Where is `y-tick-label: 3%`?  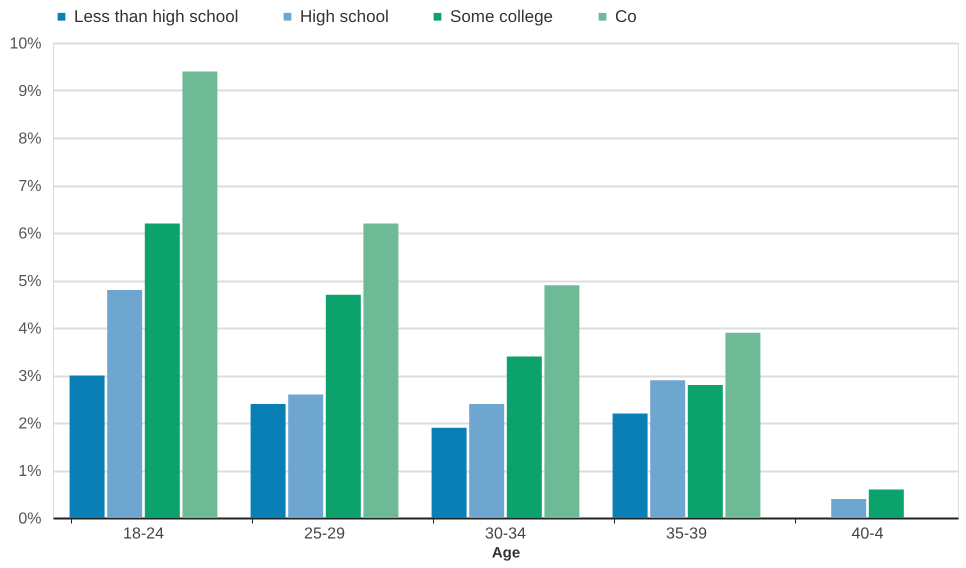 y-tick-label: 3% is located at coordinates (30, 376).